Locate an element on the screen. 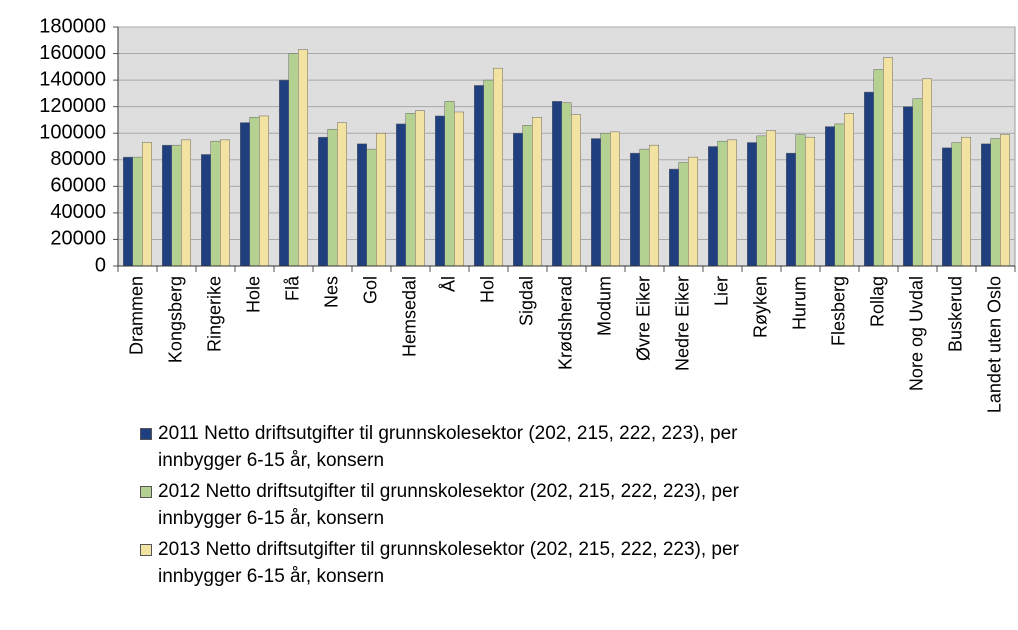  x-tick-label: Sigdal is located at coordinates (526, 301).